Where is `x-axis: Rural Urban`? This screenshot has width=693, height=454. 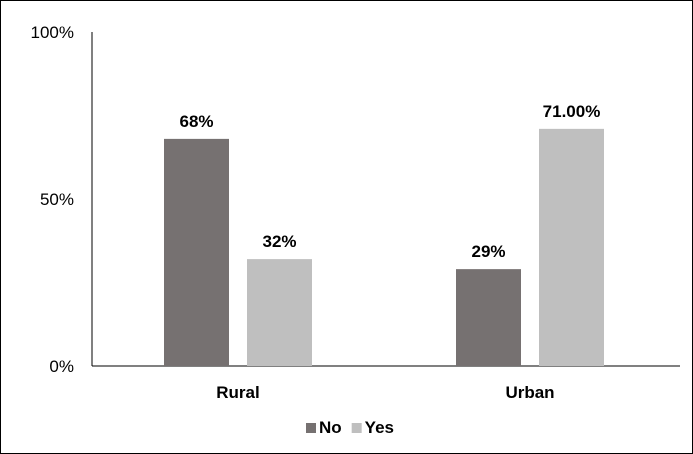 x-axis: Rural Urban is located at coordinates (386, 383).